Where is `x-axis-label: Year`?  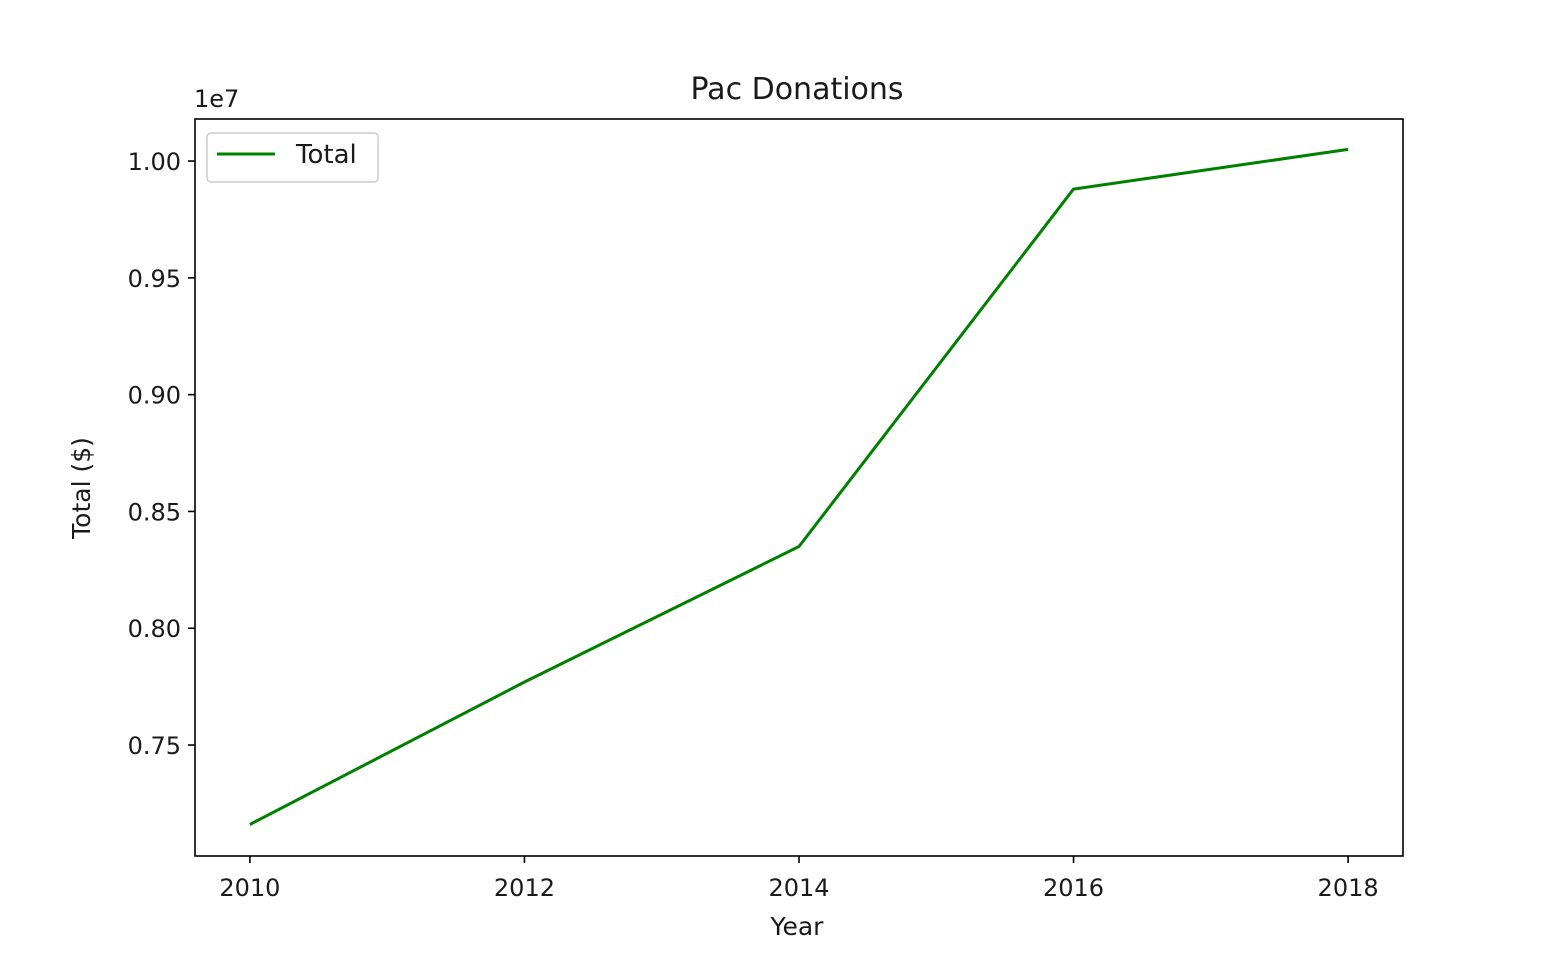
x-axis-label: Year is located at coordinates (797, 926).